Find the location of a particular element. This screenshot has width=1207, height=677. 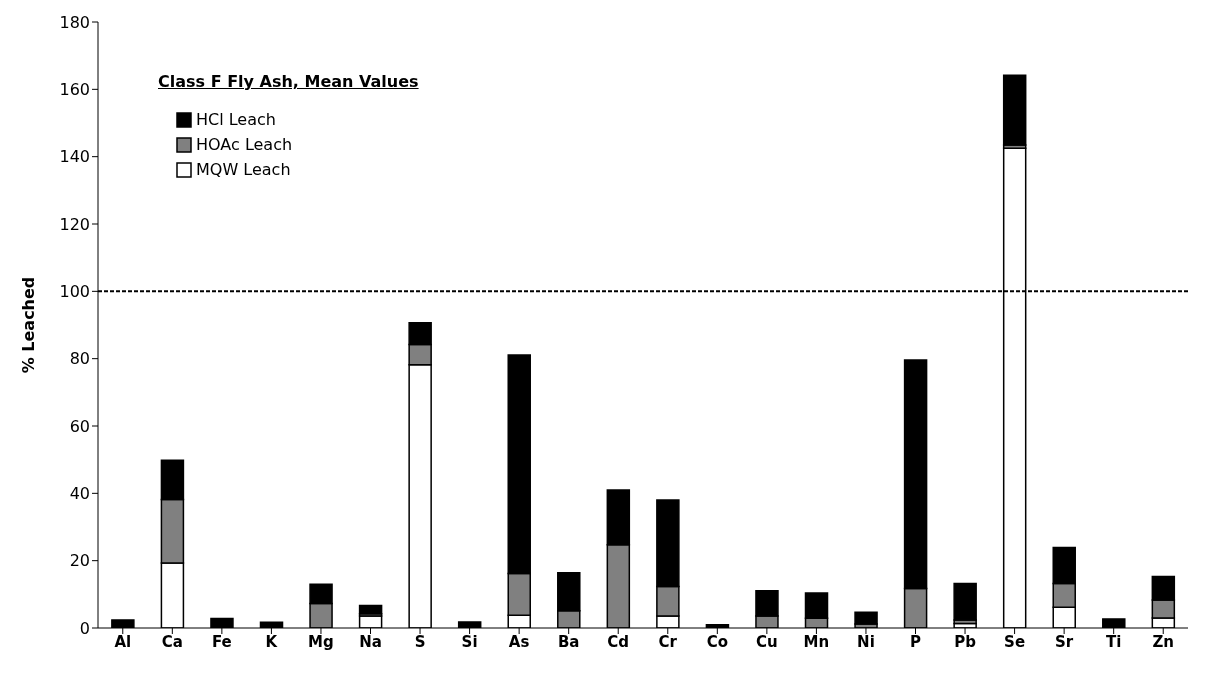

legend-label: HOAc Leach is located at coordinates (244, 144).